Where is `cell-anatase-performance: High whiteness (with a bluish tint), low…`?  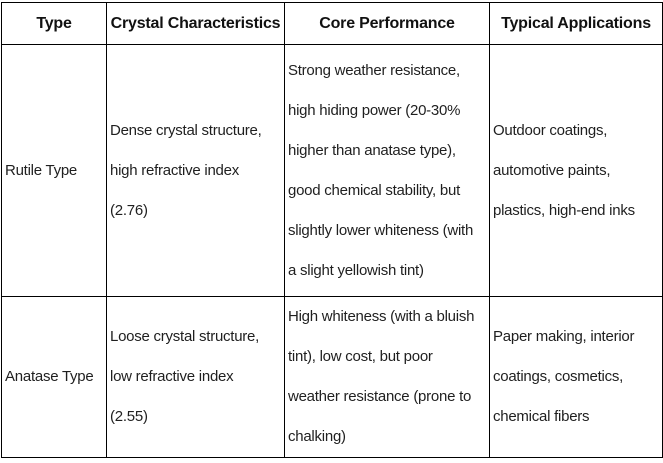
cell-anatase-performance: High whiteness (with a bluish tint), low… is located at coordinates (387, 377).